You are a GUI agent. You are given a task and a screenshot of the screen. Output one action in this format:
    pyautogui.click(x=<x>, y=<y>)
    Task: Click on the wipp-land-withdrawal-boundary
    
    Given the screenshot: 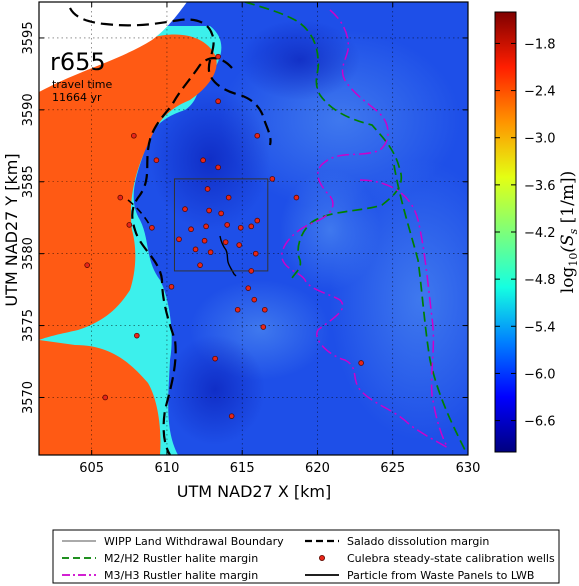 What is the action you would take?
    pyautogui.click(x=221, y=225)
    